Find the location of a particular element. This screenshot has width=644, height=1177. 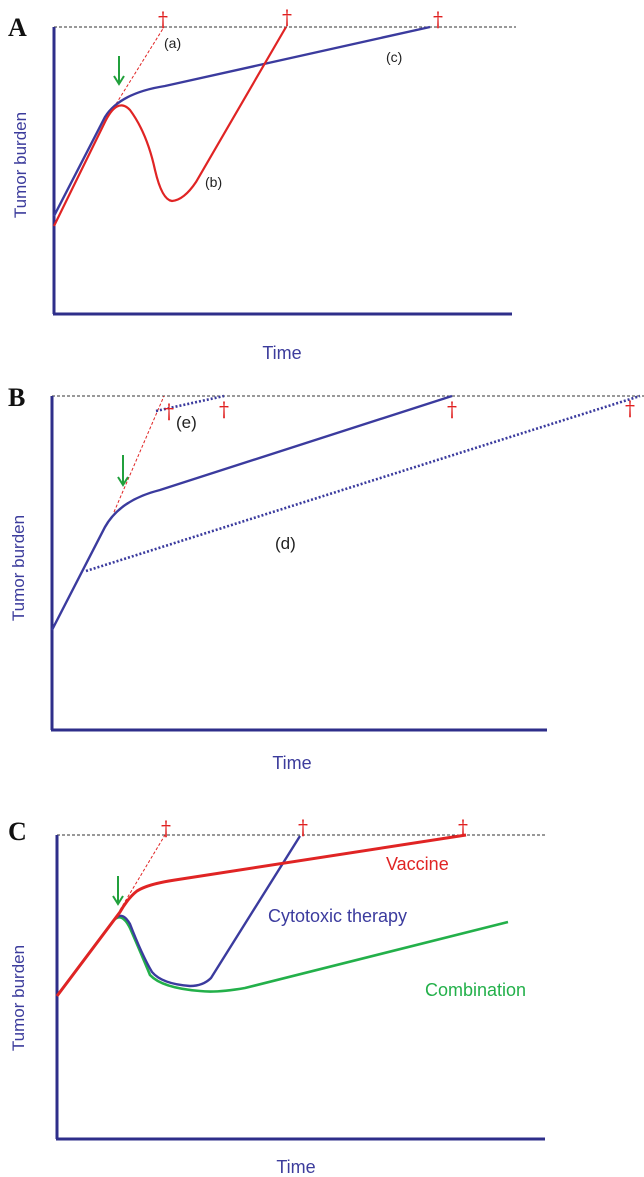

series-label-vaccine: Vaccine is located at coordinates (417, 864).